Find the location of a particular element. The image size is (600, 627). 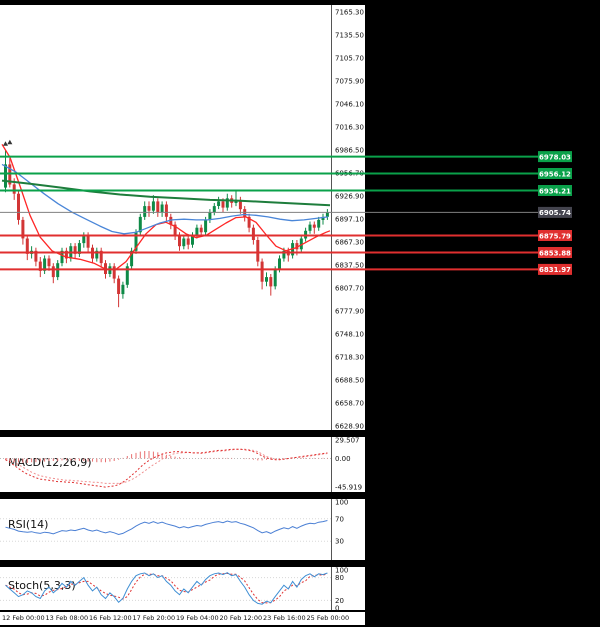

resistance-price-tag-label: 6978.03 is located at coordinates (555, 157).